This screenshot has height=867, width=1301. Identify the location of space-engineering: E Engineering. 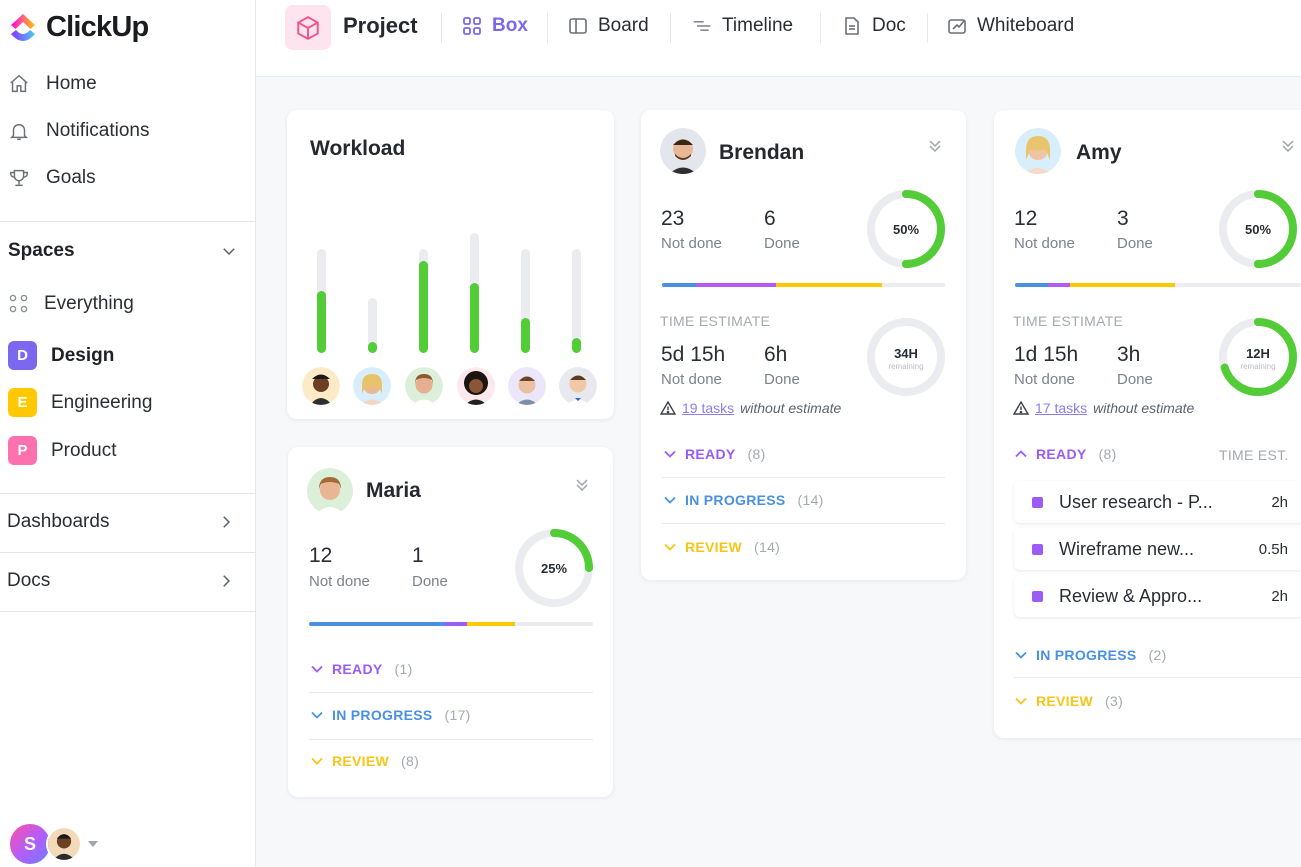
(80, 402).